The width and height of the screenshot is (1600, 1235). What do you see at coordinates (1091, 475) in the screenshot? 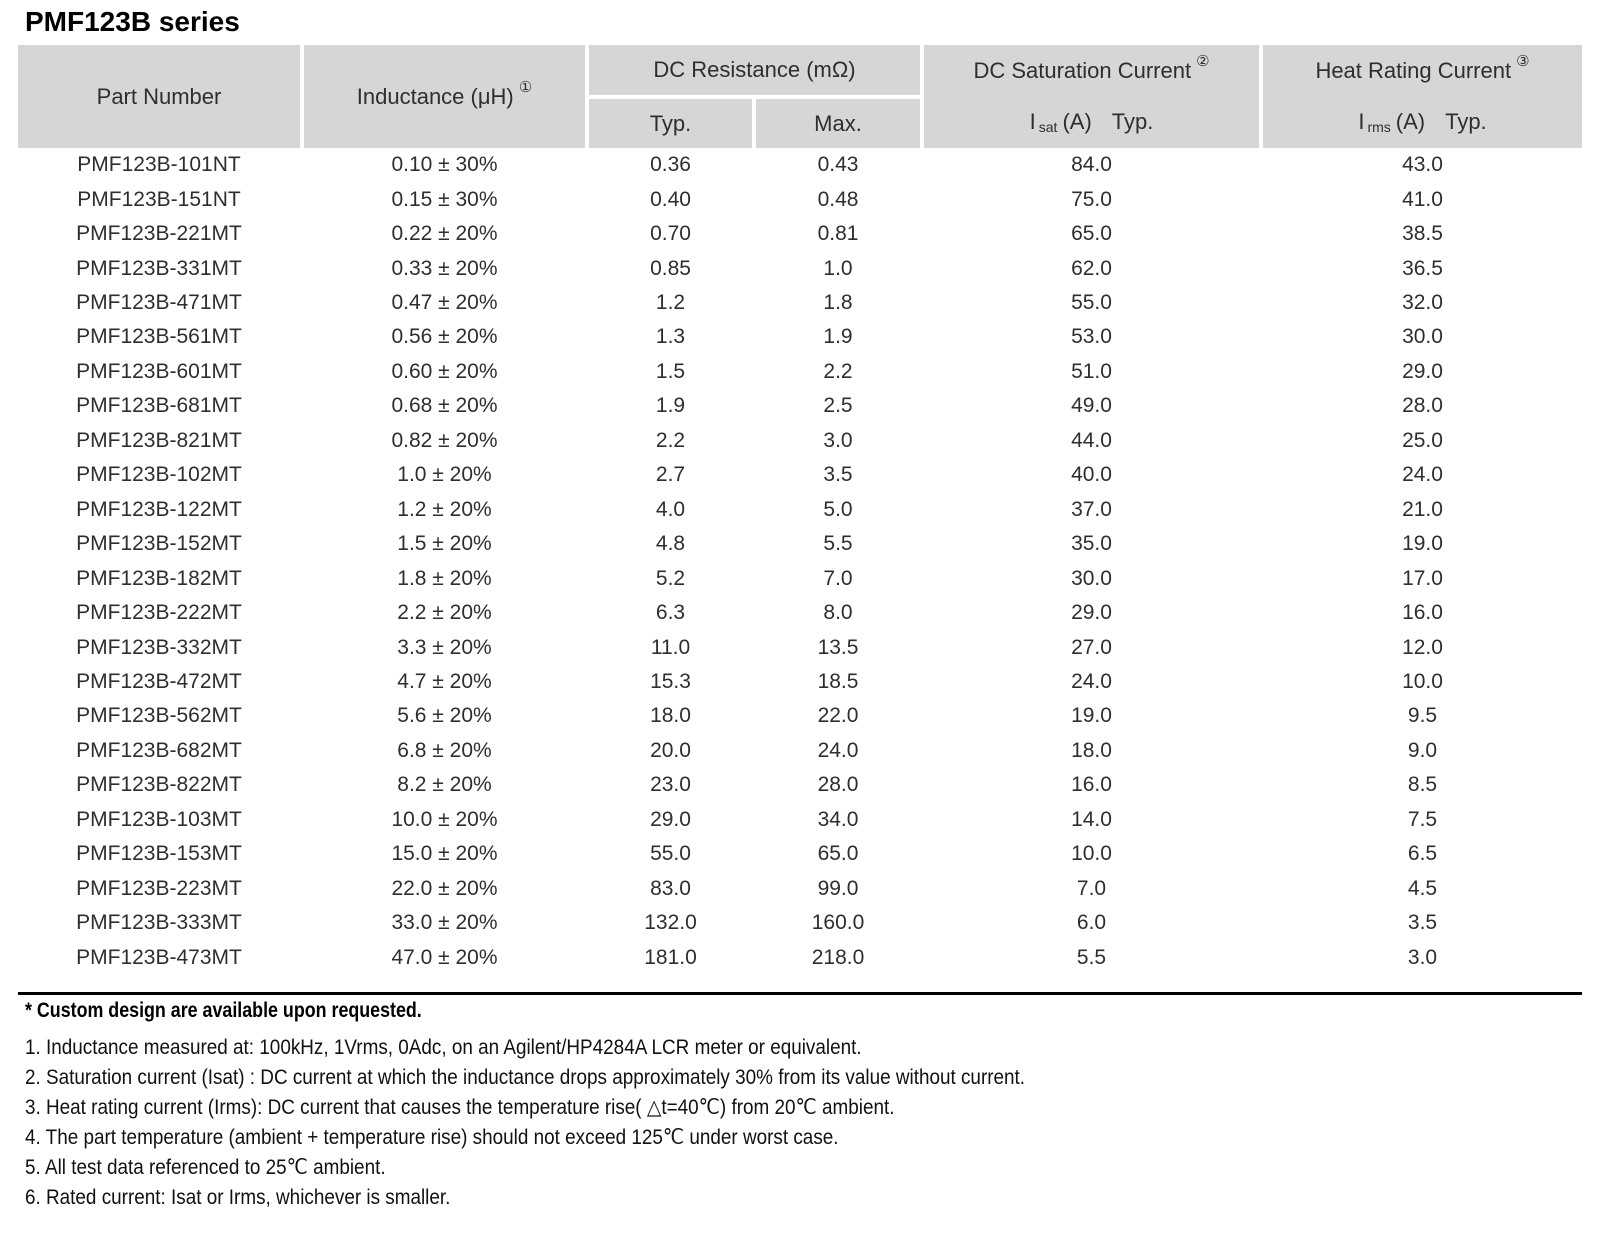
I see `table-cell: 40.0` at bounding box center [1091, 475].